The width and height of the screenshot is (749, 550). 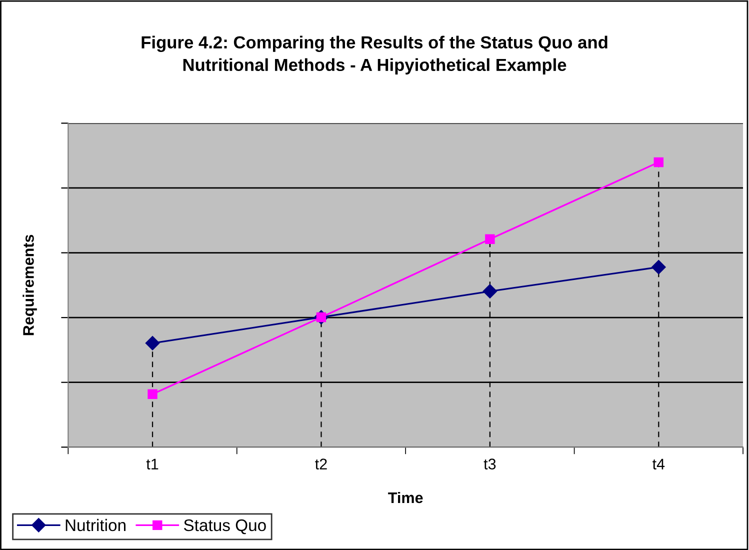 What do you see at coordinates (96, 525) in the screenshot?
I see `legend-label: Nutrition` at bounding box center [96, 525].